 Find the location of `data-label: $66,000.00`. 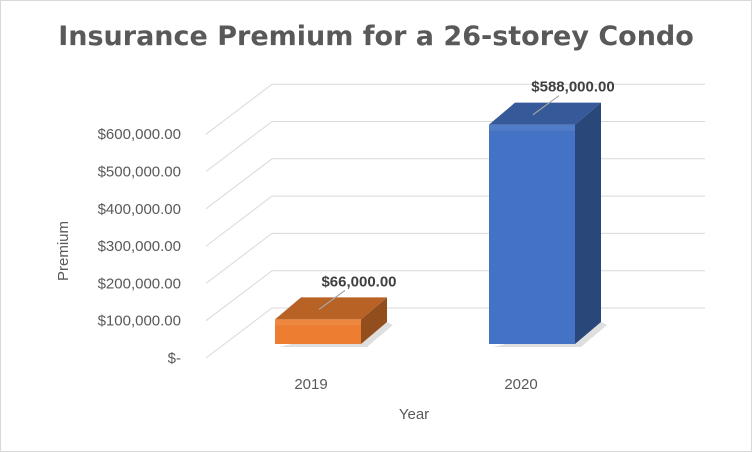

data-label: $66,000.00 is located at coordinates (358, 281).